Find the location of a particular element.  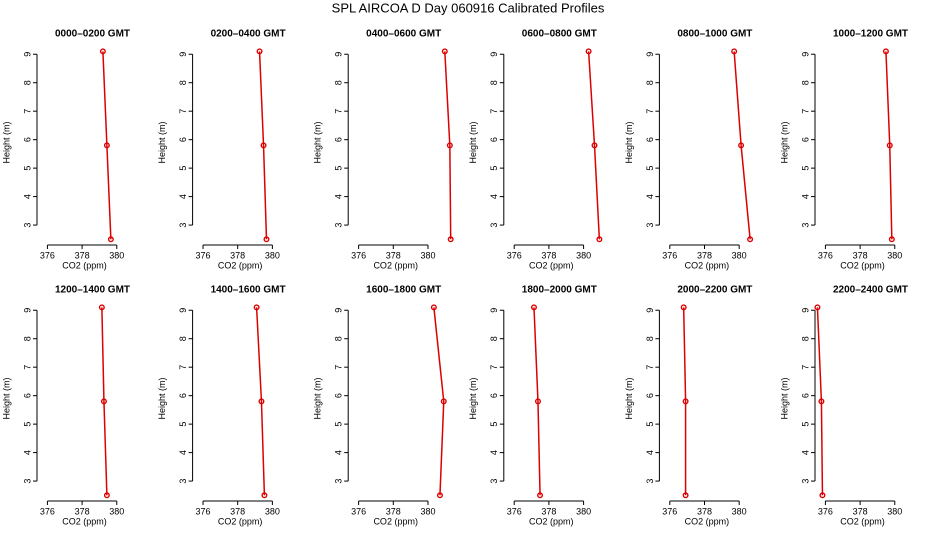

panel-title: 1000–1200 GMT is located at coordinates (870, 34).